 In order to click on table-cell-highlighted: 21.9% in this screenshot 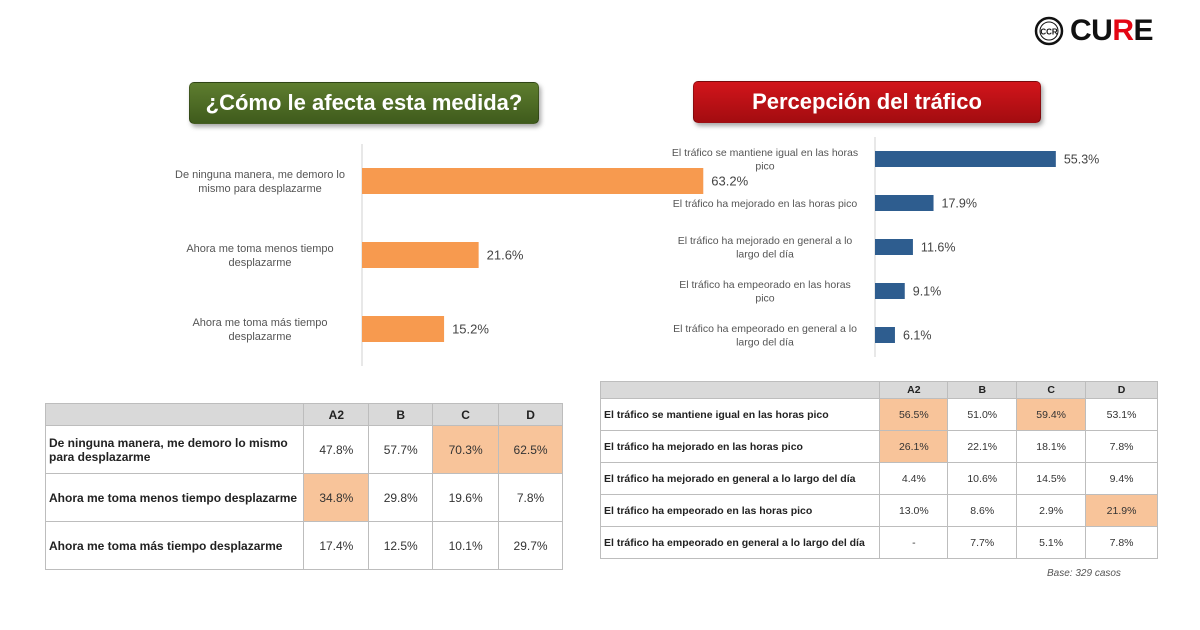, I will do `click(1121, 510)`.